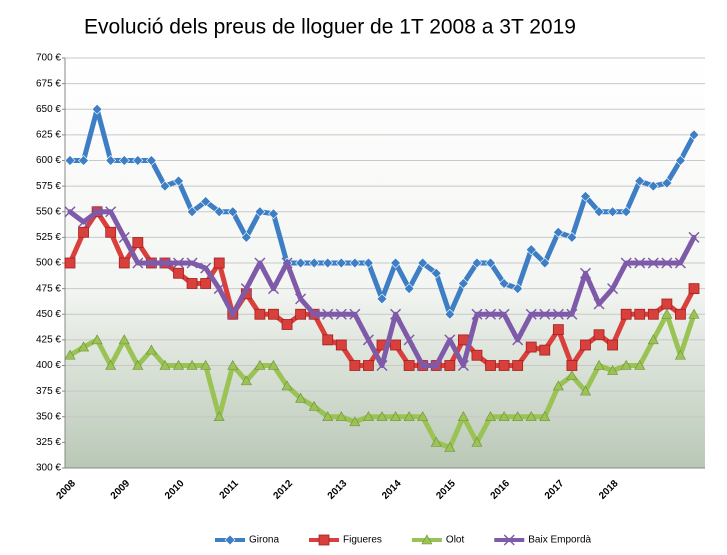 Image resolution: width=727 pixels, height=555 pixels. I want to click on legend-label: Olot, so click(455, 540).